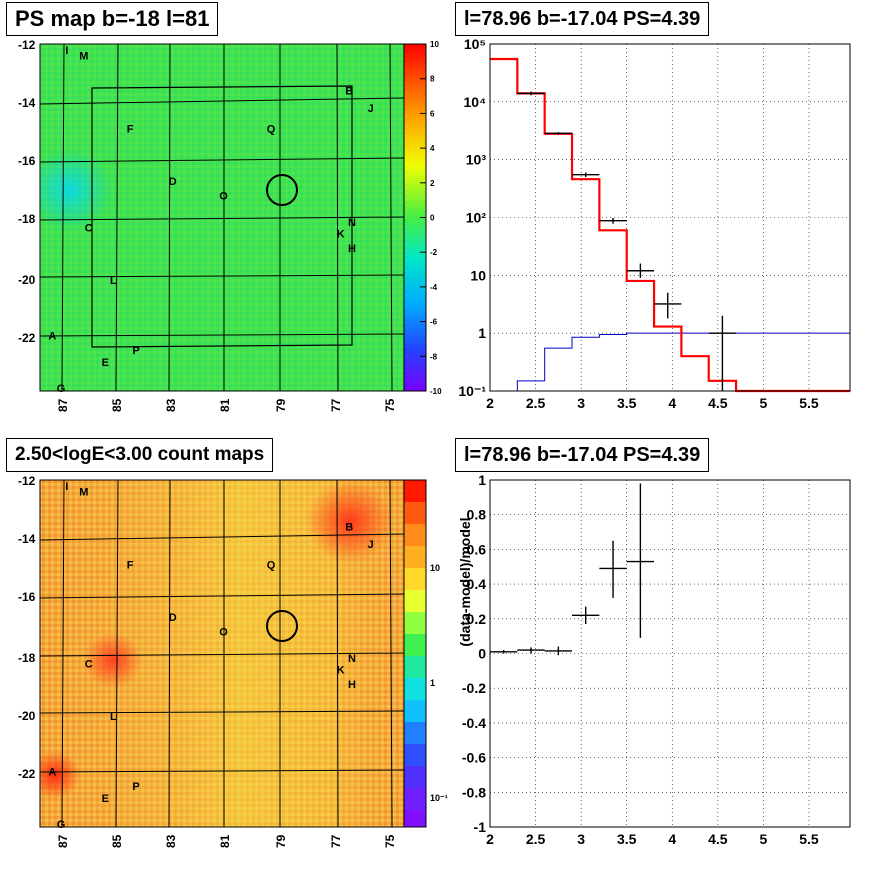 The height and width of the screenshot is (872, 896). What do you see at coordinates (477, 584) in the screenshot?
I see `y-tick: 0.4` at bounding box center [477, 584].